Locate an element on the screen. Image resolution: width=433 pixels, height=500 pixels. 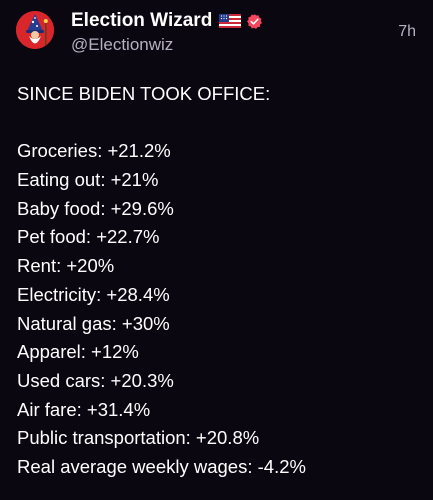
stat-line-groceries: Groceries: +21.2% is located at coordinates (94, 151).